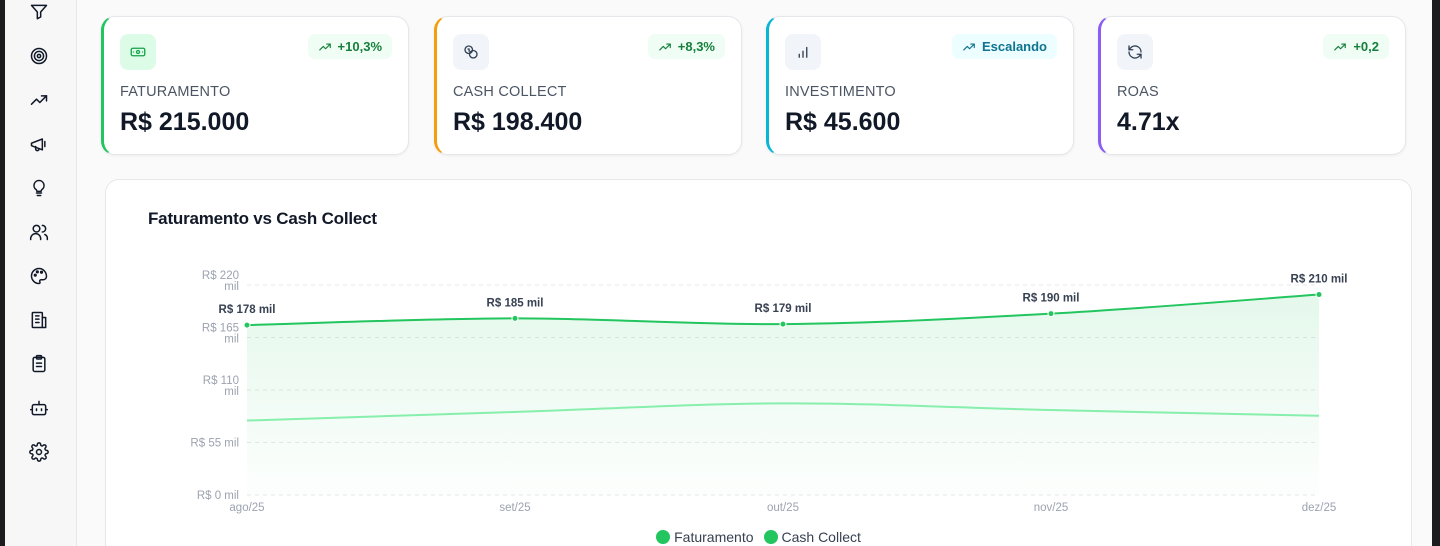  What do you see at coordinates (214, 444) in the screenshot?
I see `y-tick-label: R$ 55 mil` at bounding box center [214, 444].